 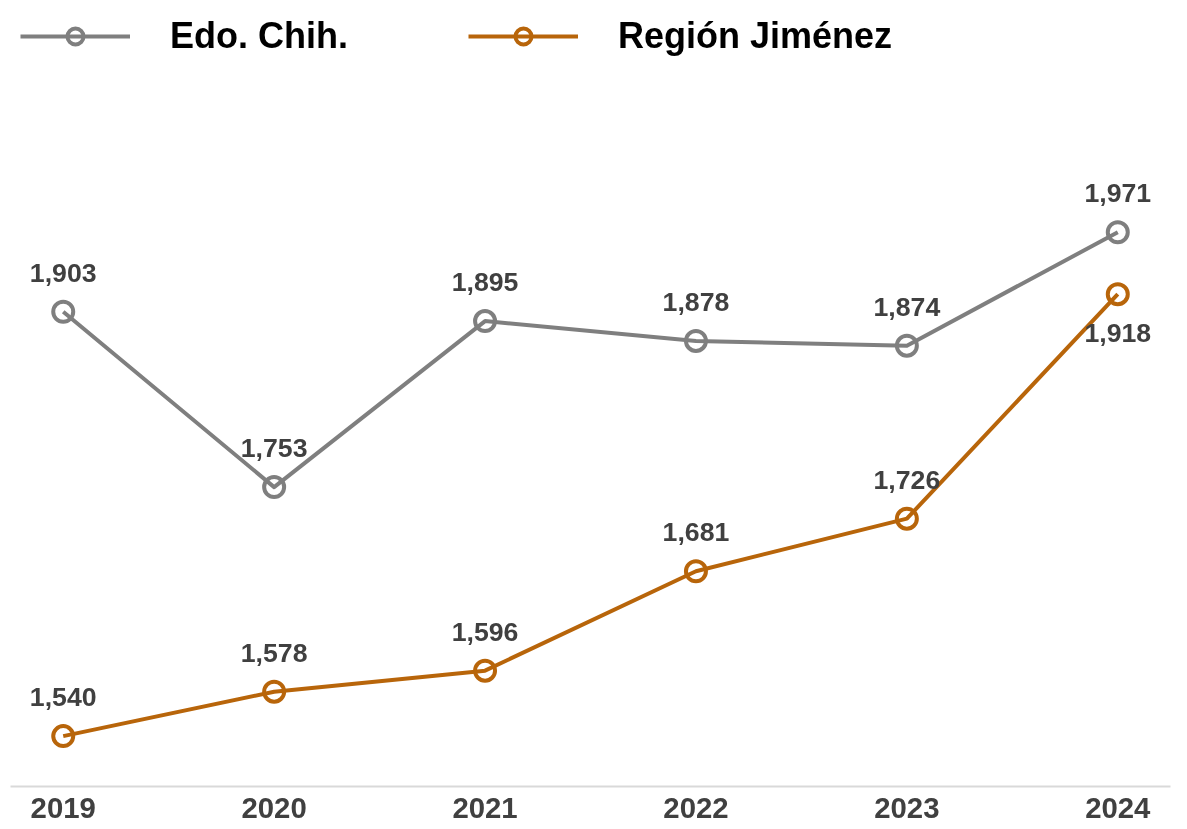 What do you see at coordinates (1118, 807) in the screenshot?
I see `x-tick-label: 2024` at bounding box center [1118, 807].